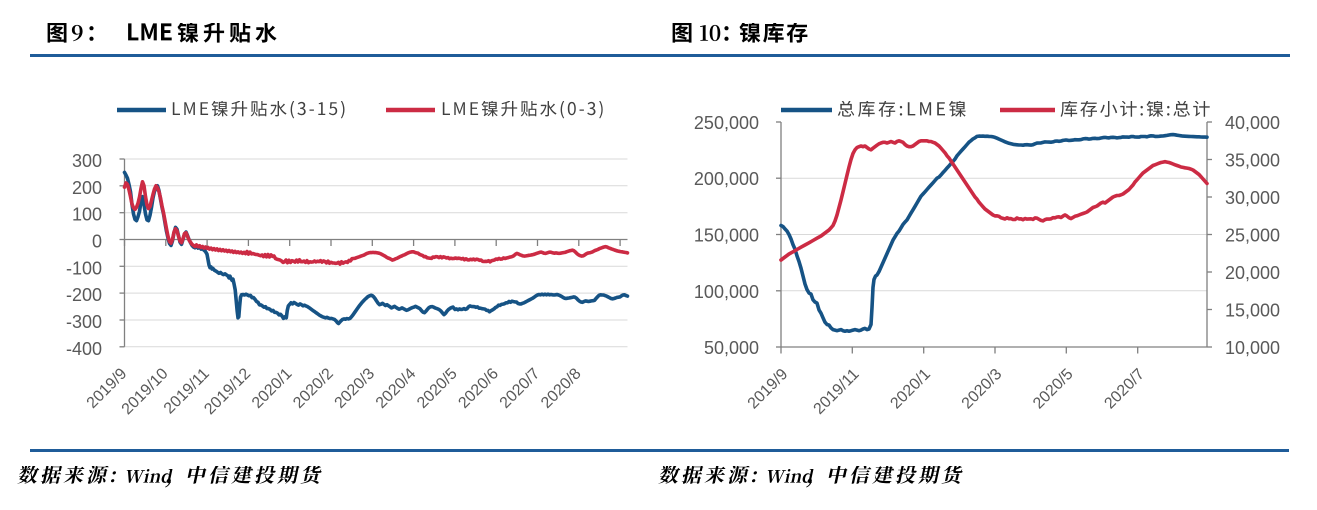 This screenshot has width=1317, height=510. Describe the element at coordinates (726, 292) in the screenshot. I see `svg-text: 100,000` at that location.